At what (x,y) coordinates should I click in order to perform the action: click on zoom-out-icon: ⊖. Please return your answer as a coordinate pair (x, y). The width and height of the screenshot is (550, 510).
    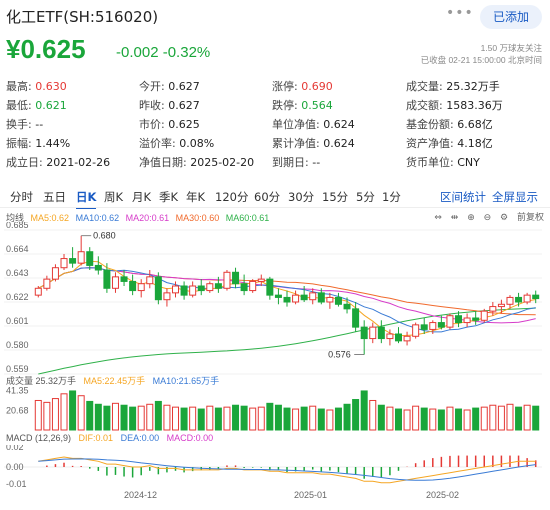
    Looking at the image, I should click on (487, 218).